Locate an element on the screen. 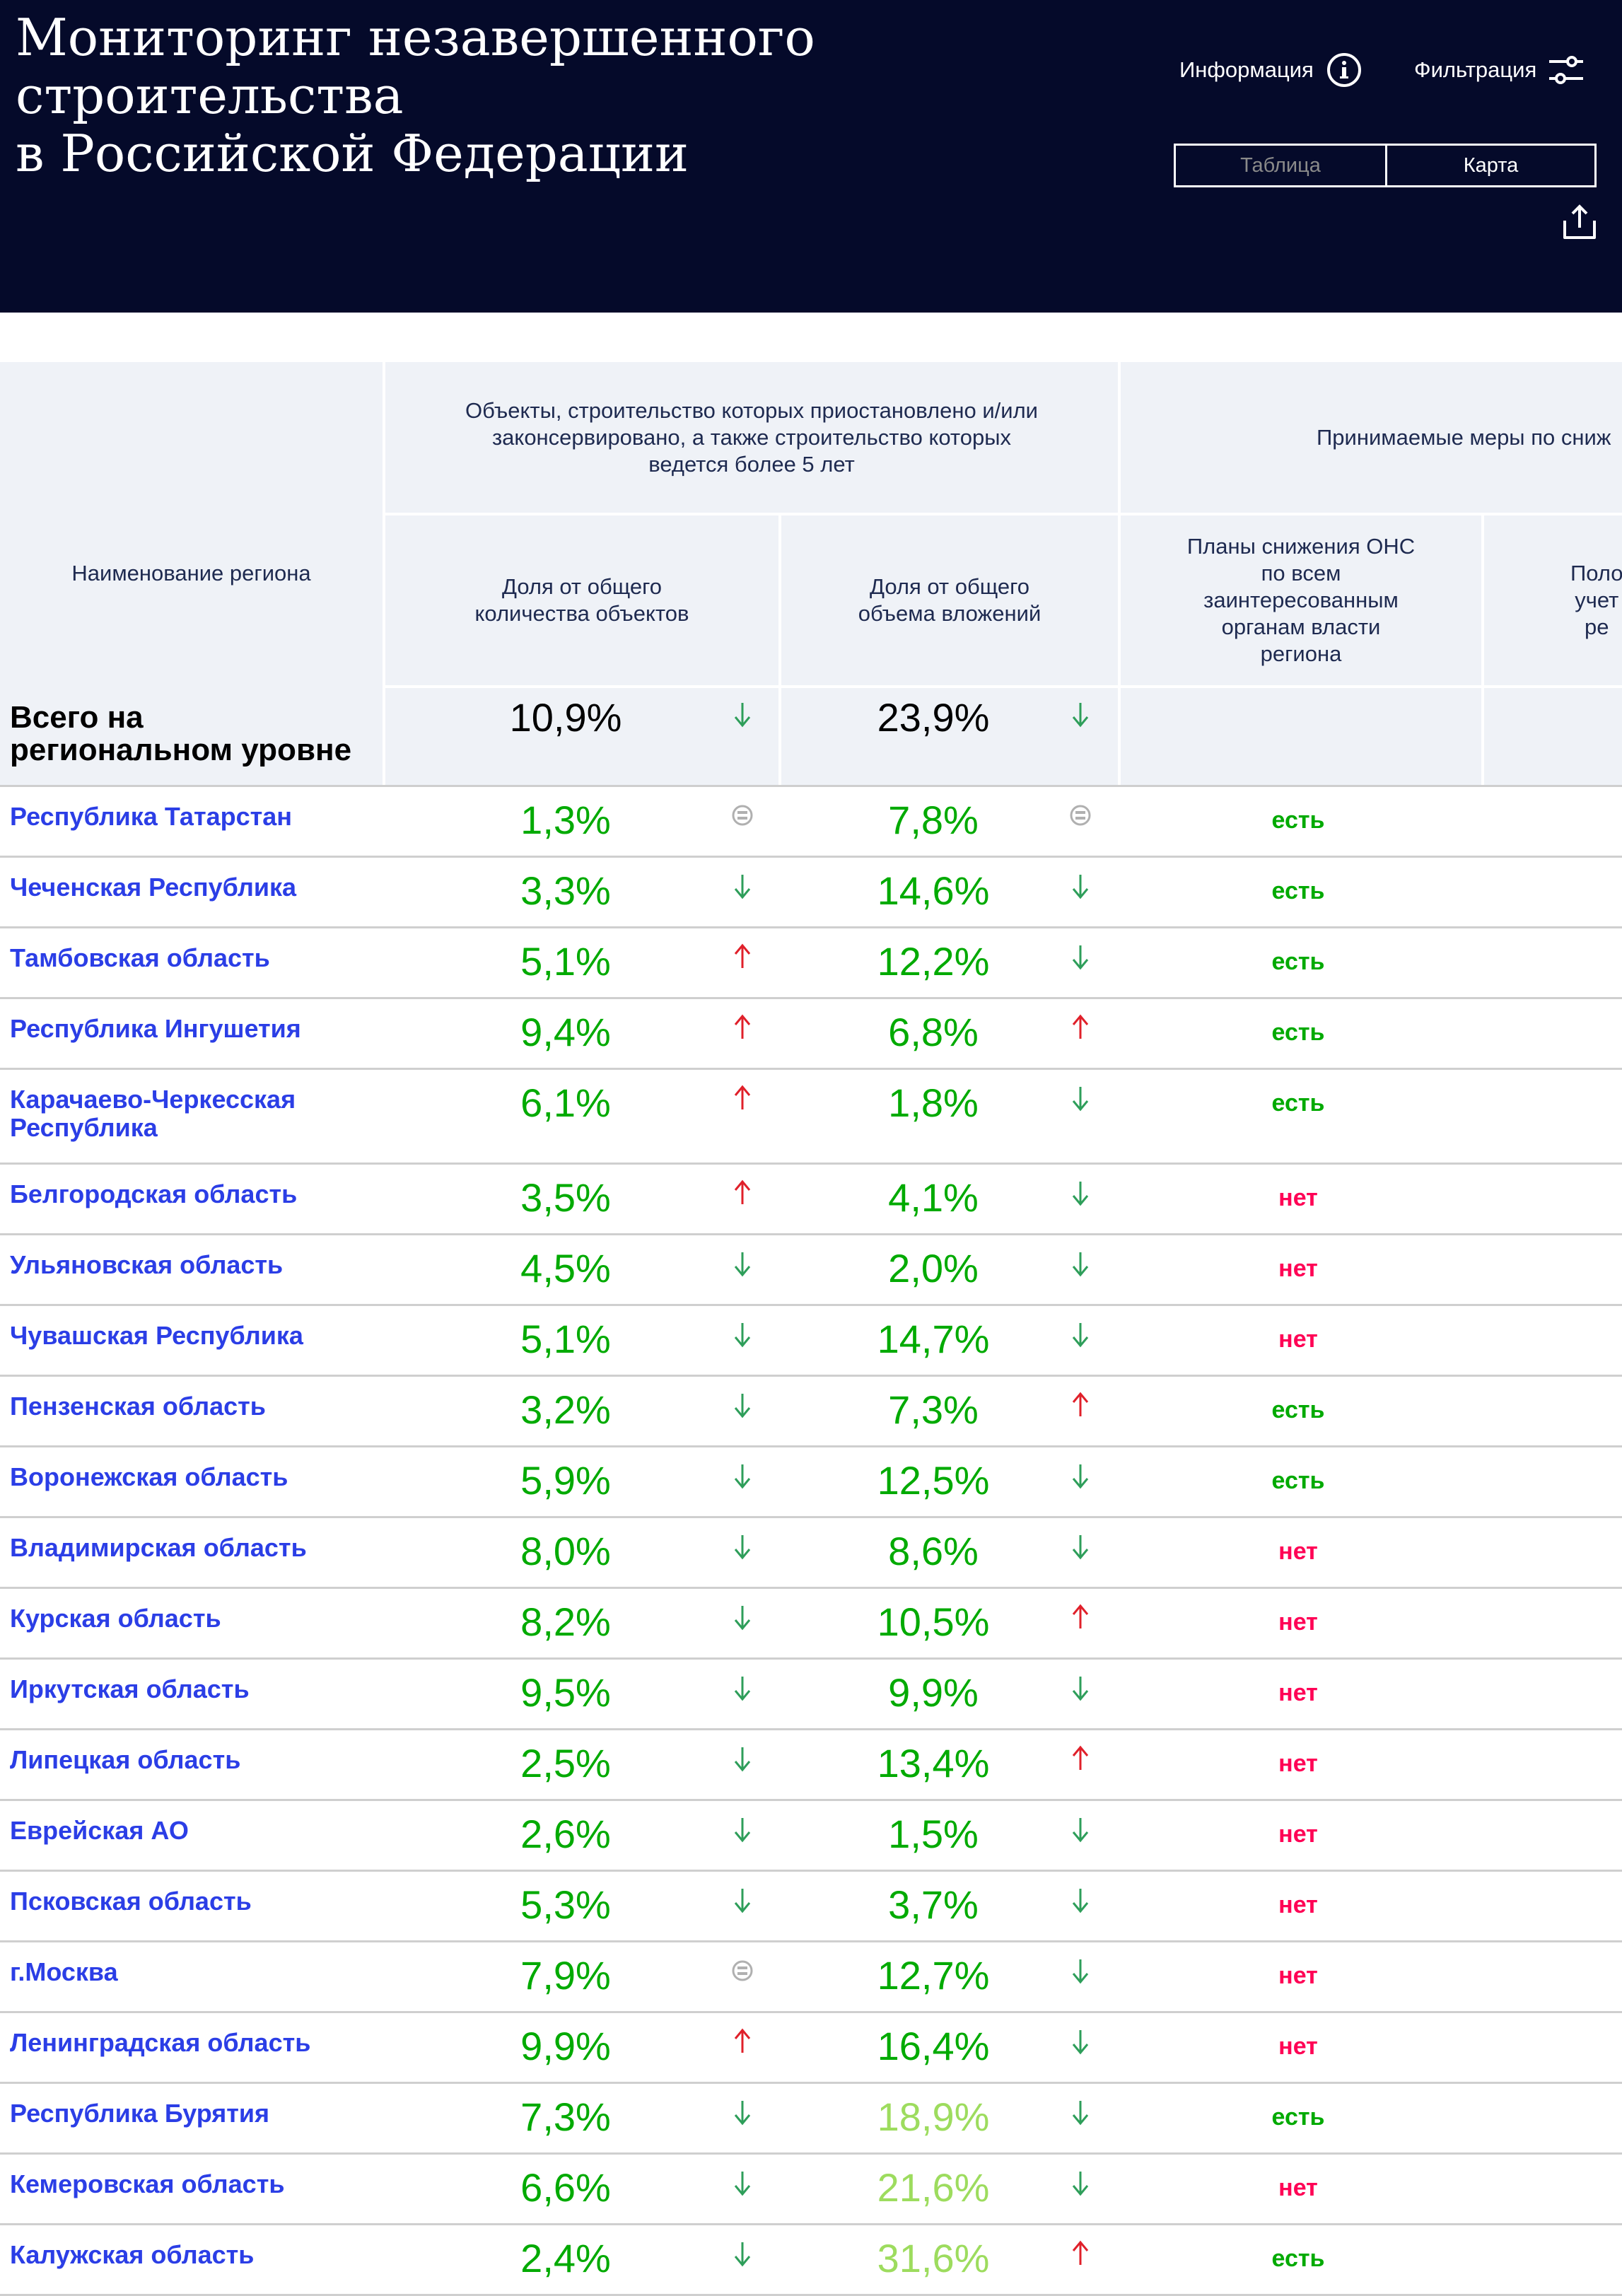 The width and height of the screenshot is (1622, 2296). tab-table: Таблица is located at coordinates (1280, 166).